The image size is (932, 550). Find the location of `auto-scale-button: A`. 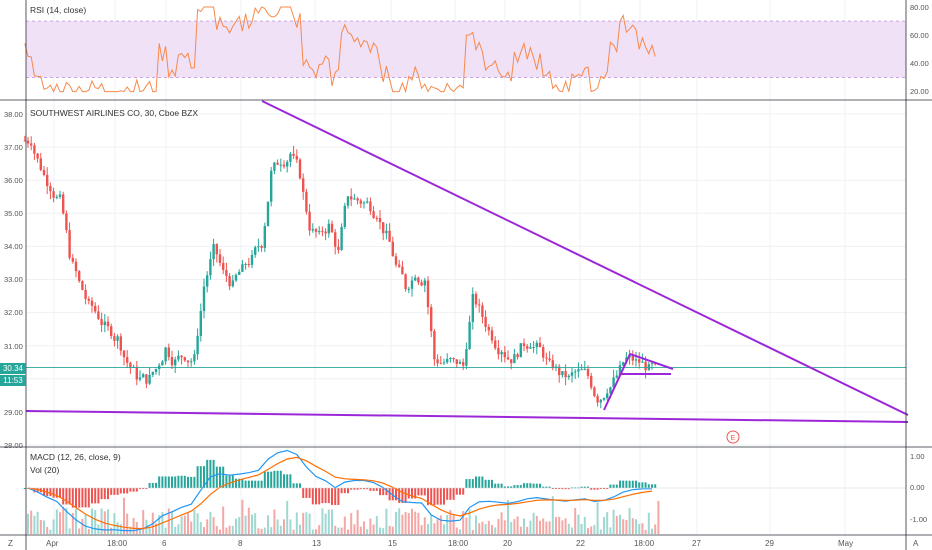

auto-scale-button: A is located at coordinates (916, 543).